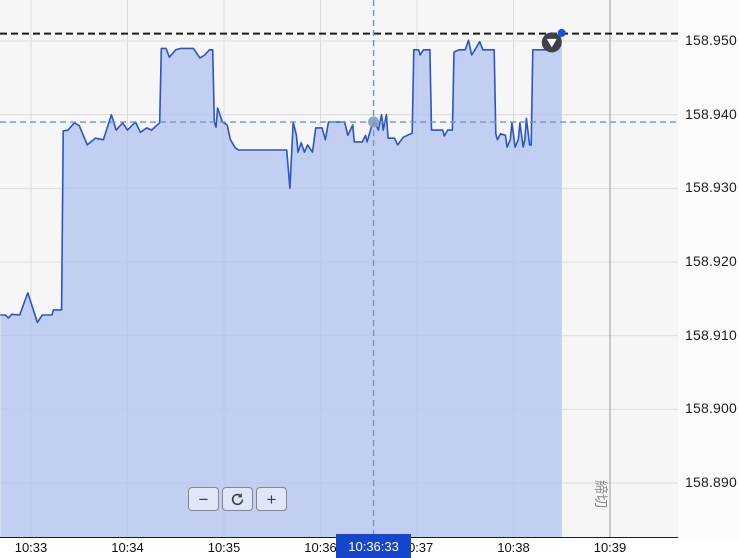 Image resolution: width=739 pixels, height=558 pixels. What do you see at coordinates (127, 547) in the screenshot?
I see `time-axis-label: 10:34` at bounding box center [127, 547].